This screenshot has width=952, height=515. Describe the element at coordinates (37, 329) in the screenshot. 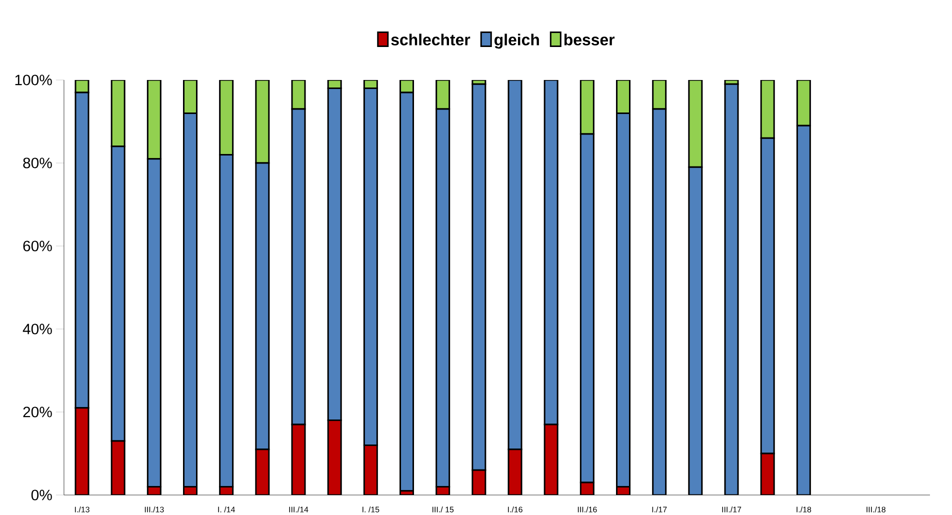

I see `y-tick-label: 40%` at that location.